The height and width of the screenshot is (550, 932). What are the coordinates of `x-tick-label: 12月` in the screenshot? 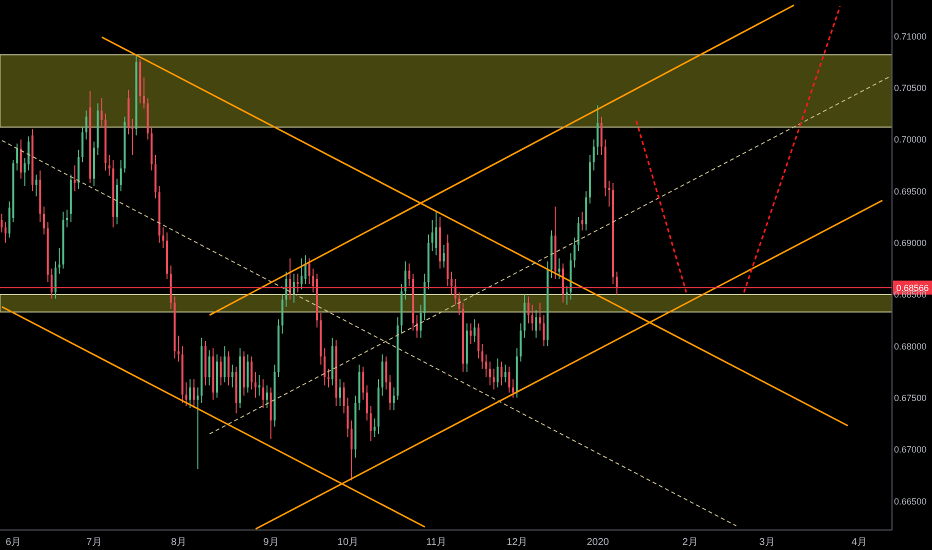 It's located at (517, 542).